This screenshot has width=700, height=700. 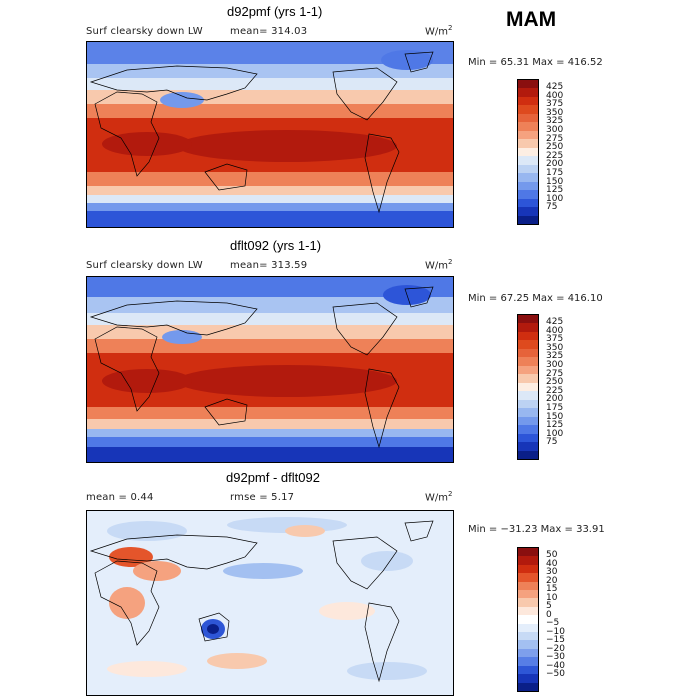 I want to click on colorbar-tick-label: 5, so click(x=549, y=606).